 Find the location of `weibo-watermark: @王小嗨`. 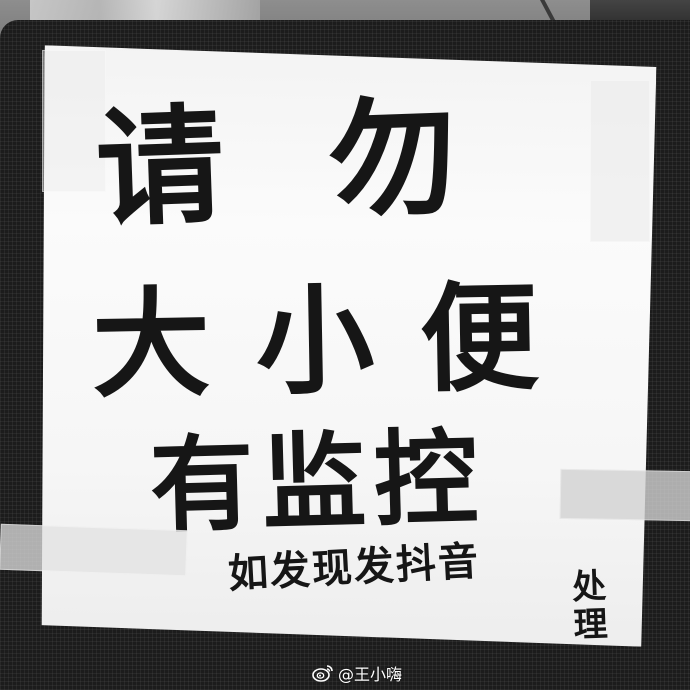

weibo-watermark: @王小嗨 is located at coordinates (357, 673).